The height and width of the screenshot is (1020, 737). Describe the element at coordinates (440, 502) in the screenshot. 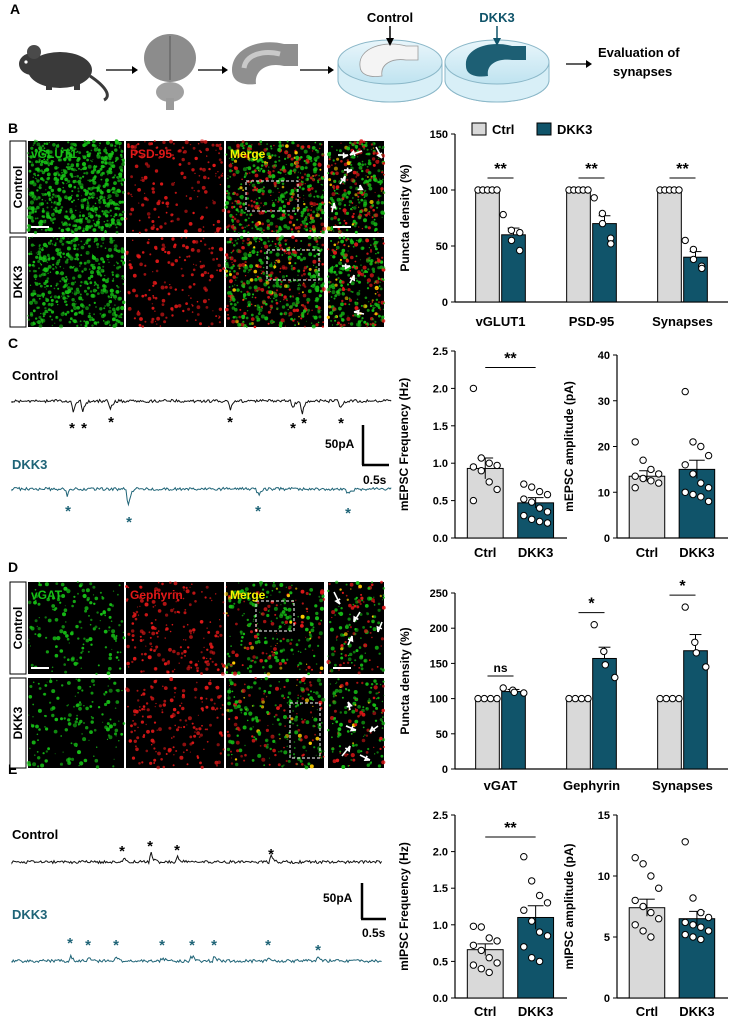

I see `y-tick-label: 0.5` at that location.